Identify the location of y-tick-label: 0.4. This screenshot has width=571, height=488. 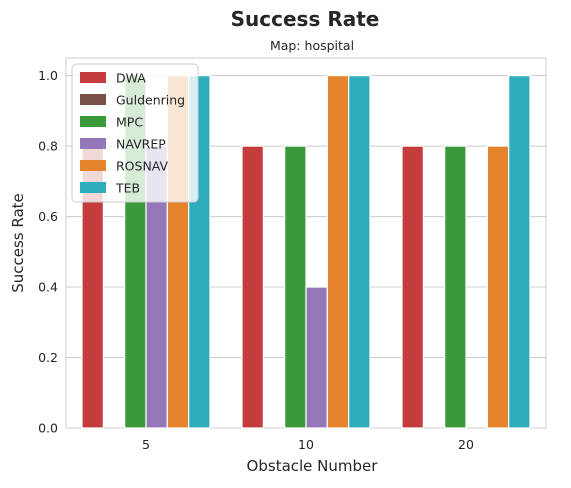
(48, 287).